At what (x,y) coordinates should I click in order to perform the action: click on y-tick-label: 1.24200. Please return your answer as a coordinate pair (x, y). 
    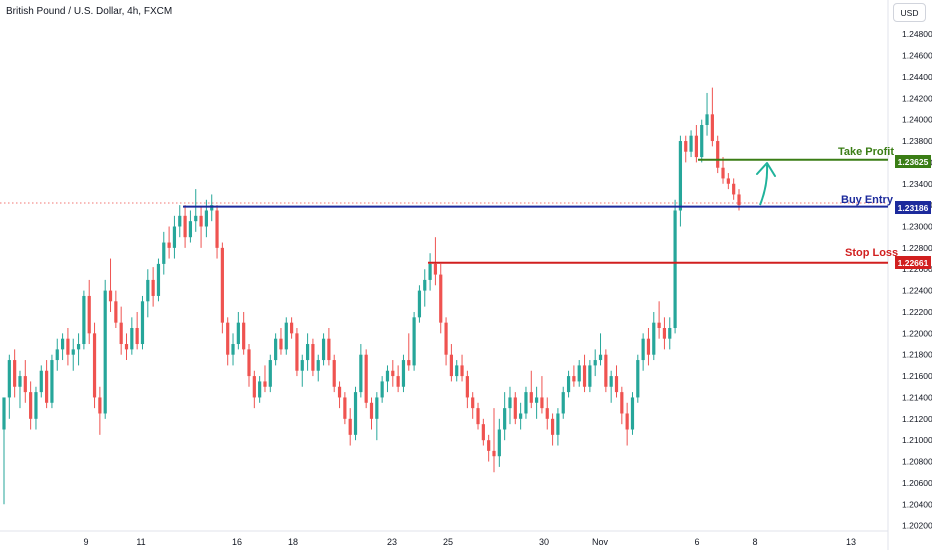
    Looking at the image, I should click on (917, 98).